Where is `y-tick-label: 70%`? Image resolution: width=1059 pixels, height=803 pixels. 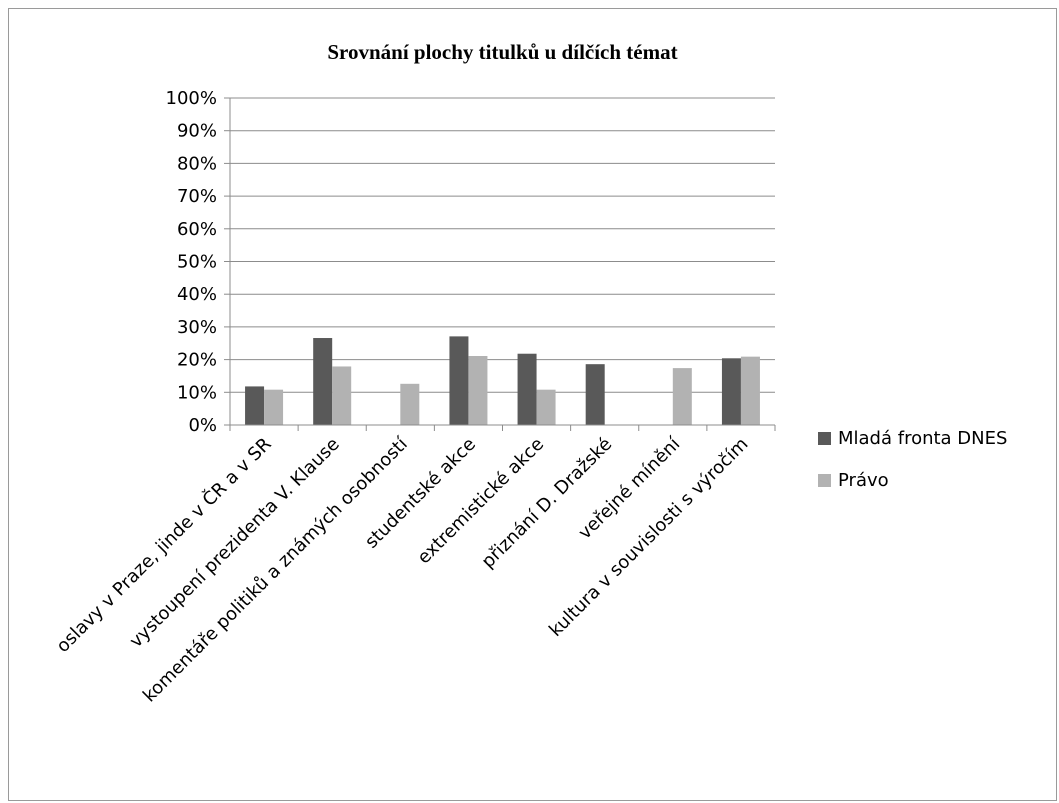 y-tick-label: 70% is located at coordinates (197, 196).